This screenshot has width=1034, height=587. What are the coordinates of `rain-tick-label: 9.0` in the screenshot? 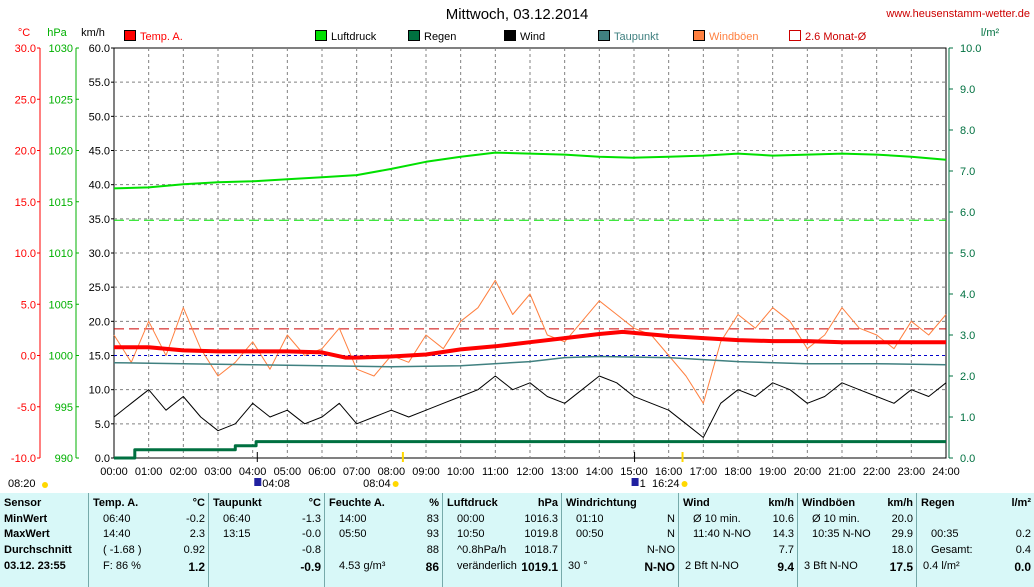 It's located at (967, 90).